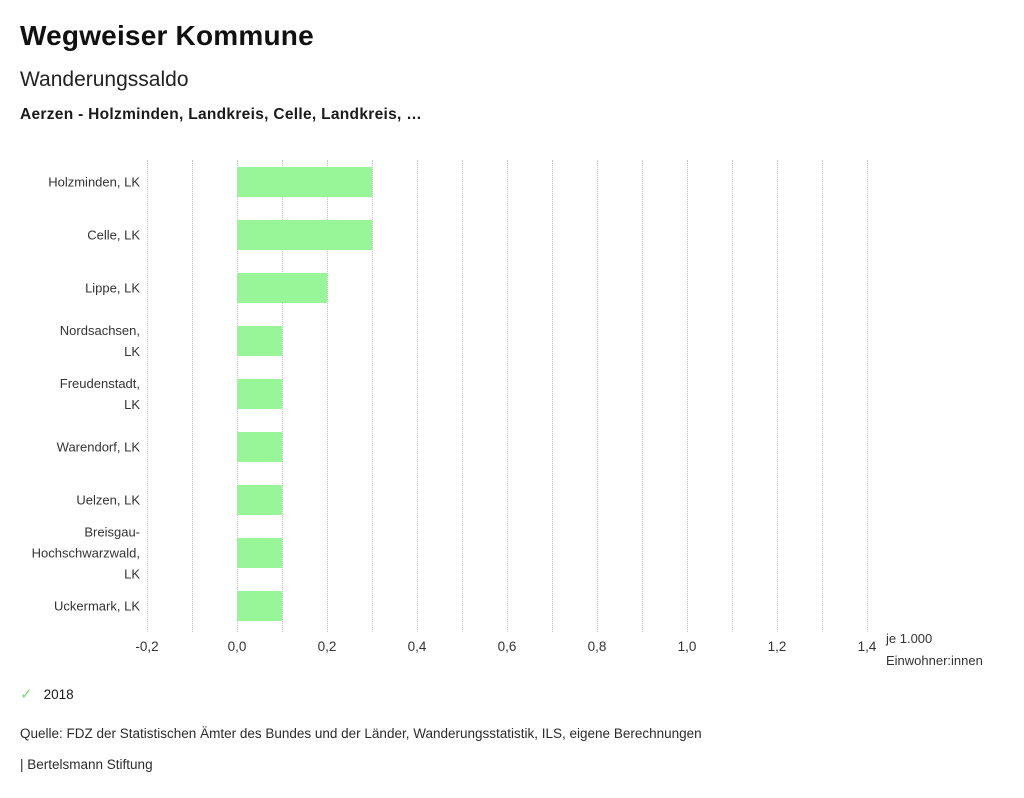 The width and height of the screenshot is (1024, 798). Describe the element at coordinates (94, 182) in the screenshot. I see `category-label: Holzminden, LK` at that location.